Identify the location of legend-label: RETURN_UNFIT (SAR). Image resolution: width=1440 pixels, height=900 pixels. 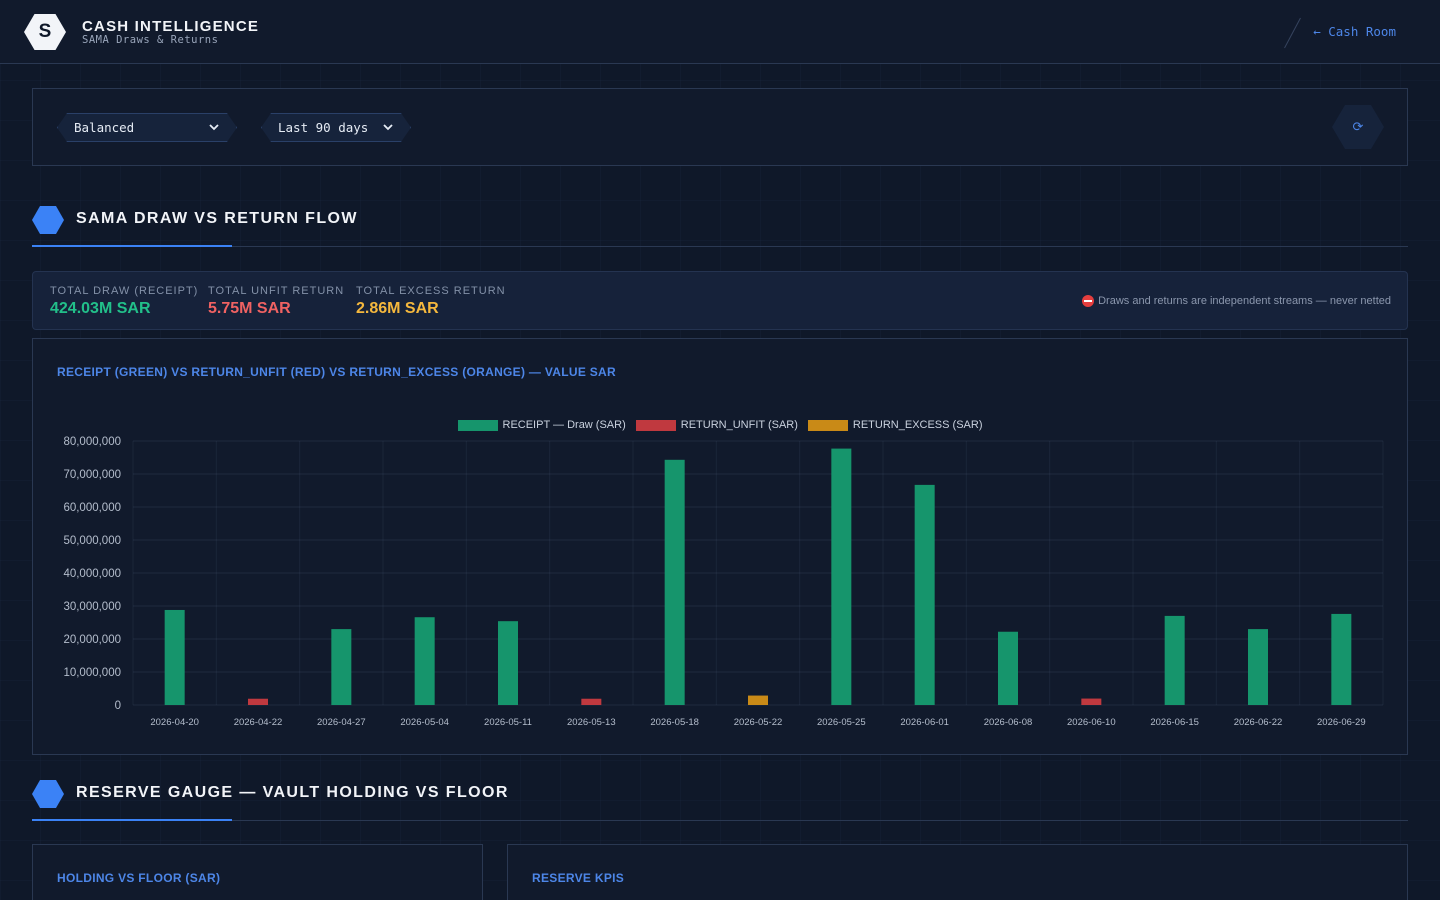
(739, 425).